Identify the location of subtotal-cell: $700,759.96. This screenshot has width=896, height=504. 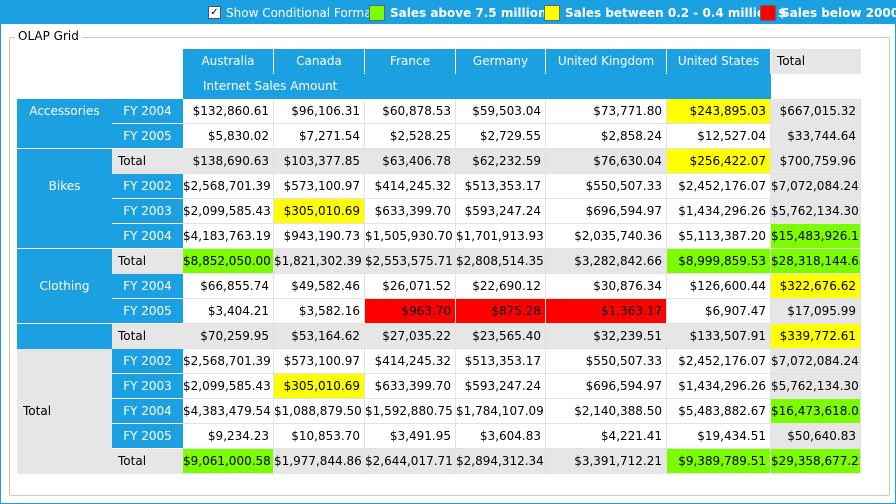
(816, 161).